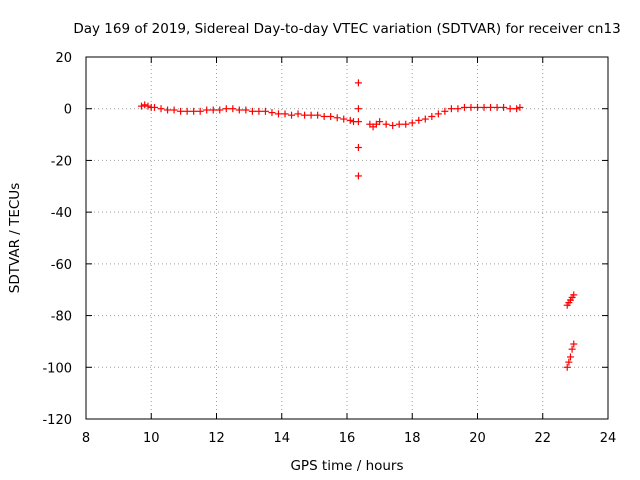 The width and height of the screenshot is (640, 480). I want to click on y-tick-label: -20, so click(61, 161).